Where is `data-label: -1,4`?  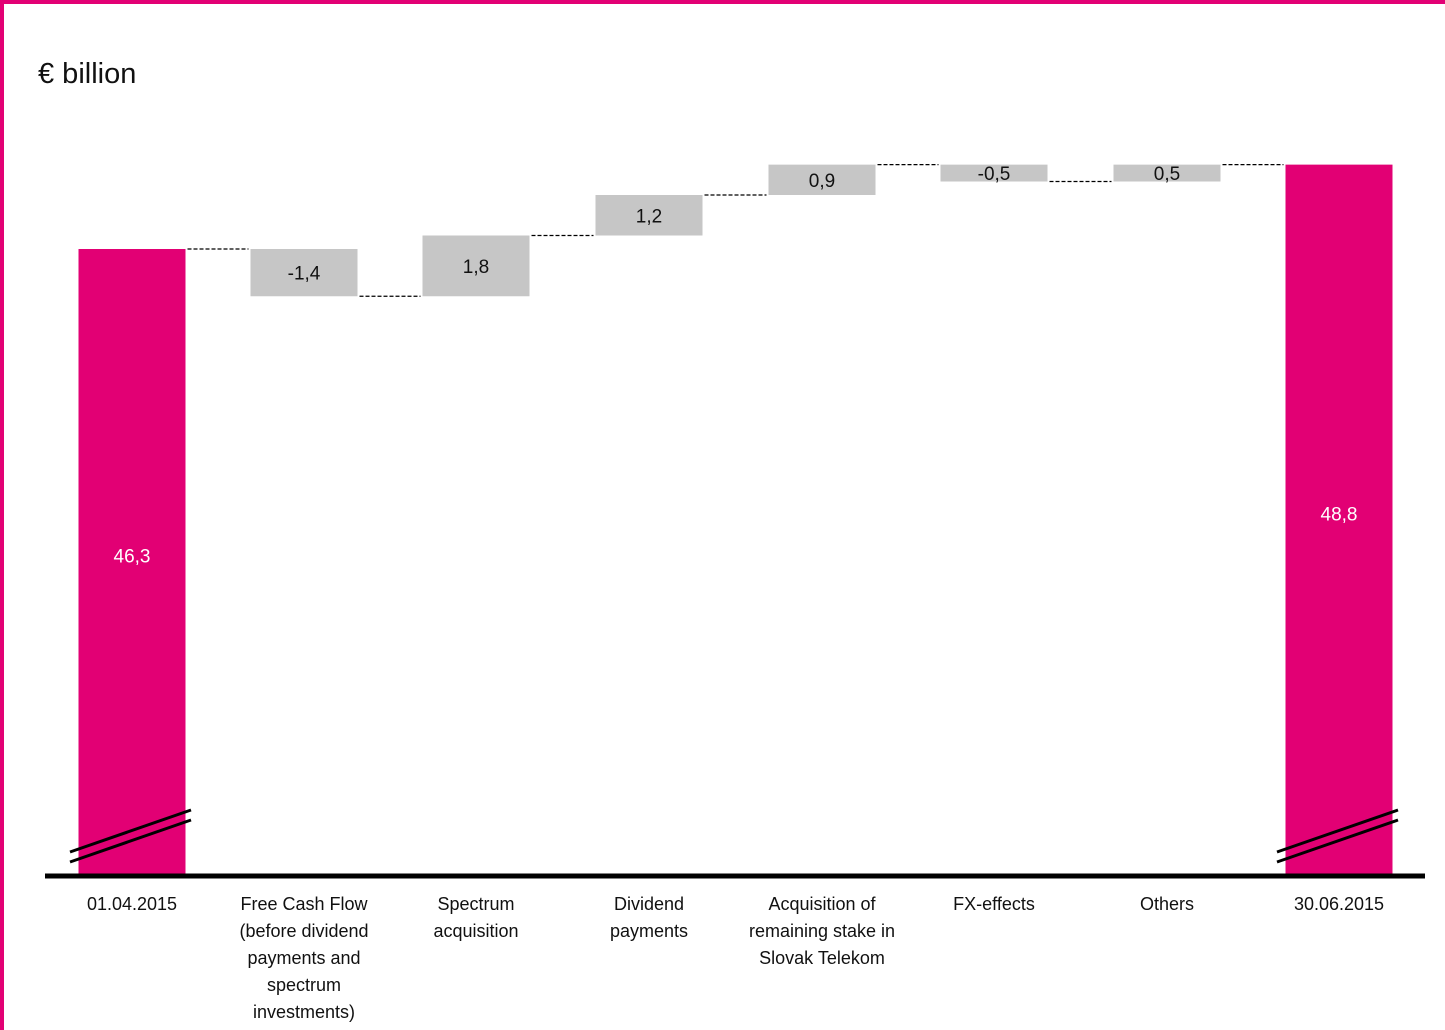
data-label: -1,4 is located at coordinates (304, 274).